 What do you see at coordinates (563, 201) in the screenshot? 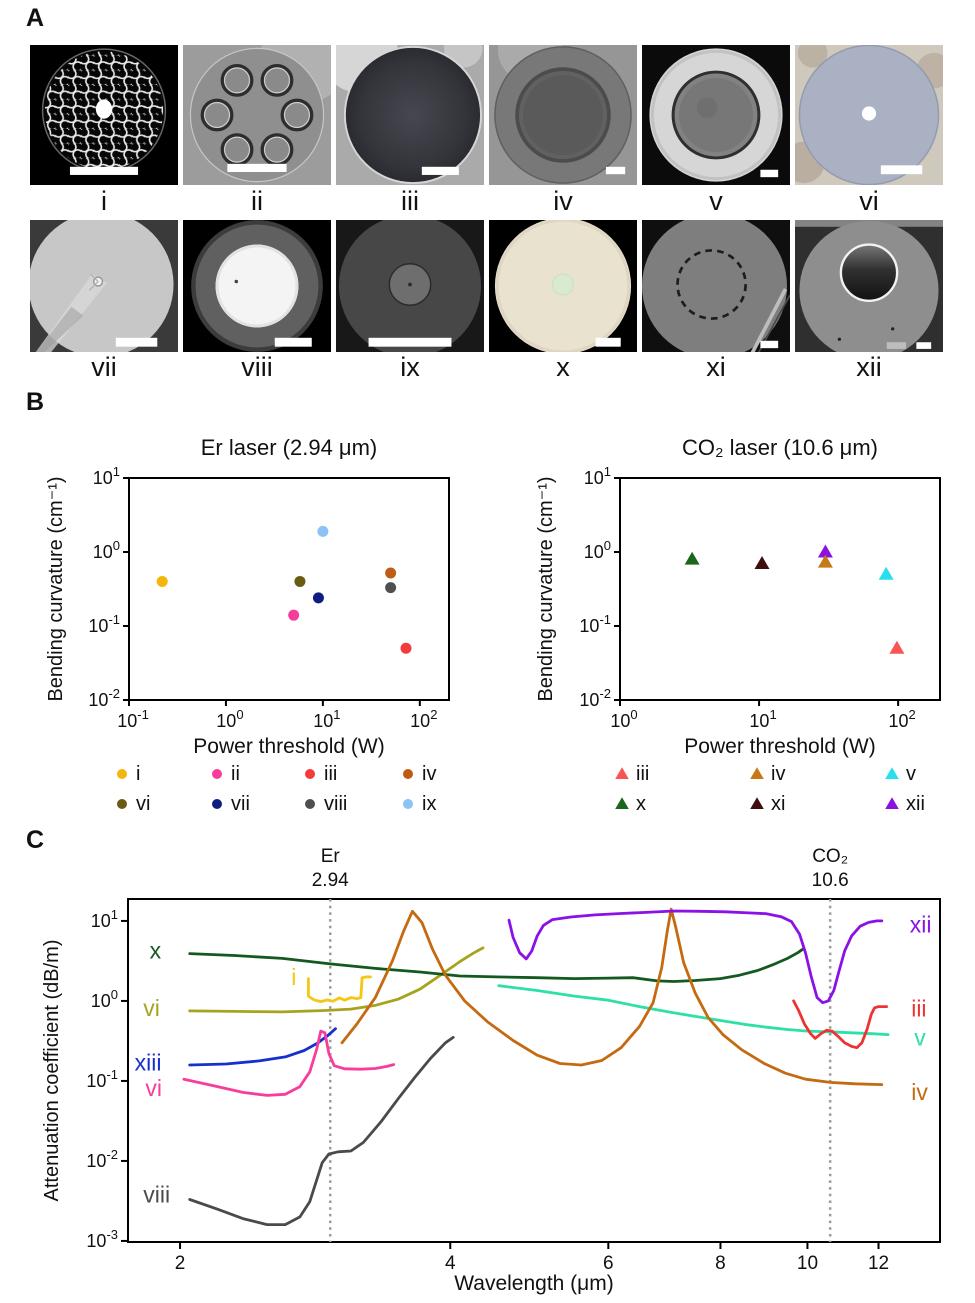
I see `fiber-label-iv: iv` at bounding box center [563, 201].